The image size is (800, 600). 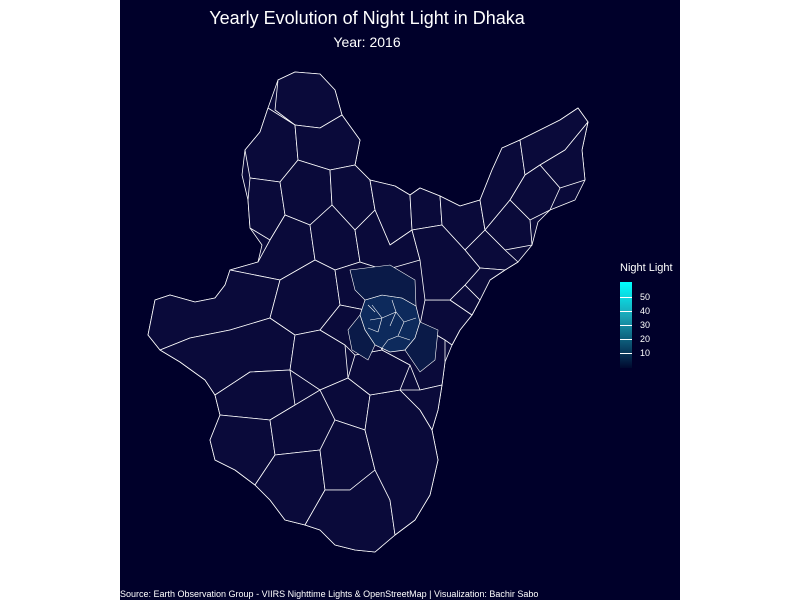 I want to click on legend-tick-label: 30, so click(x=645, y=325).